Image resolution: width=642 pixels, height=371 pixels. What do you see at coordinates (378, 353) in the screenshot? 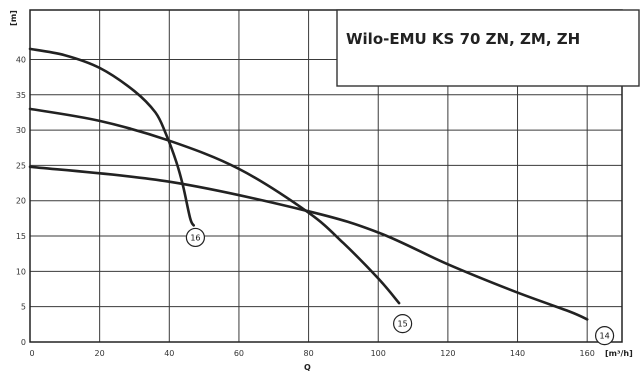
I see `x-tick-label: 100` at bounding box center [378, 353].